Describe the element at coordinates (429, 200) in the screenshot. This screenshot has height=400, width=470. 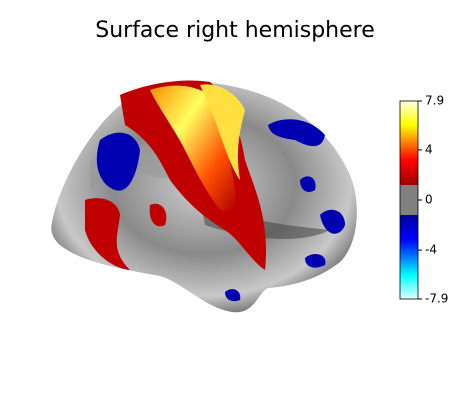
I see `colorbar-tick-label: 0` at that location.